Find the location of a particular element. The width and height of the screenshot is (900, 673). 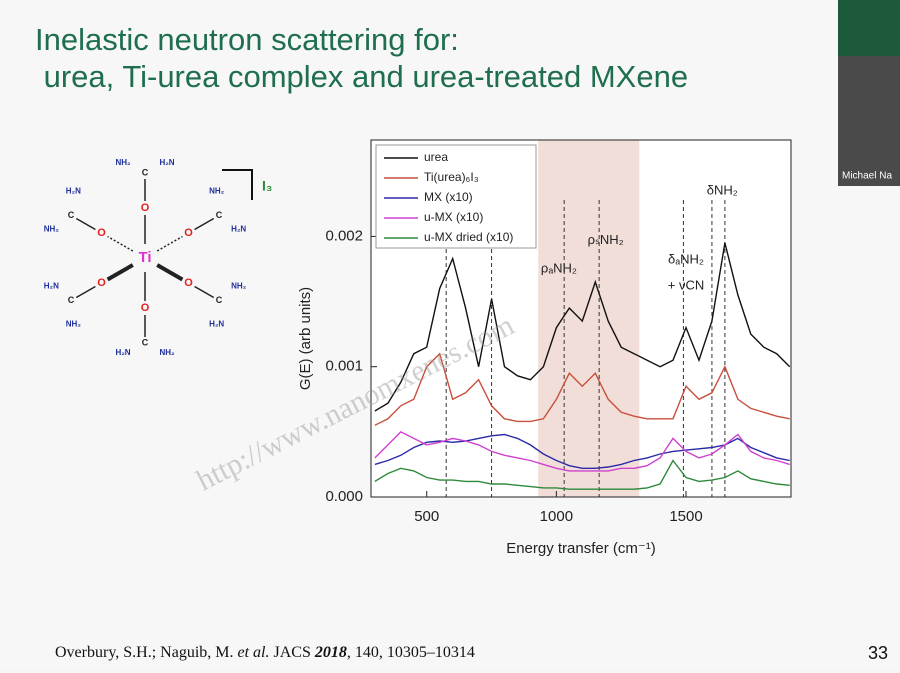

logo is located at coordinates (869, 28).